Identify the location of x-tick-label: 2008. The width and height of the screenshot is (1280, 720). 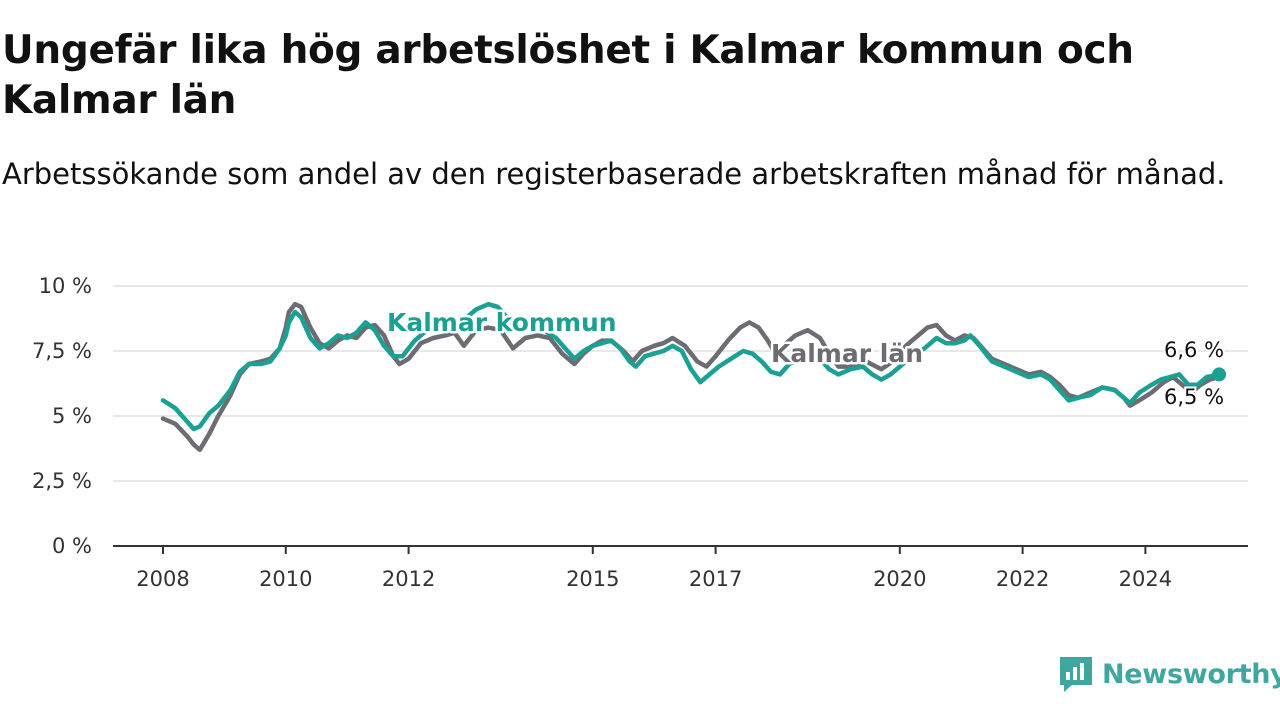
(162, 579).